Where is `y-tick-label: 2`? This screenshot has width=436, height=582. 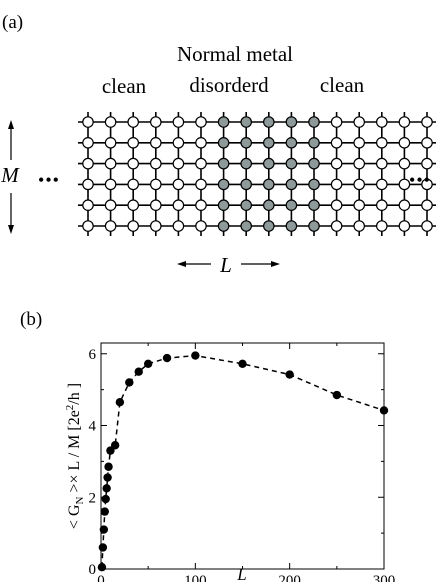
y-tick-label: 2 is located at coordinates (93, 498).